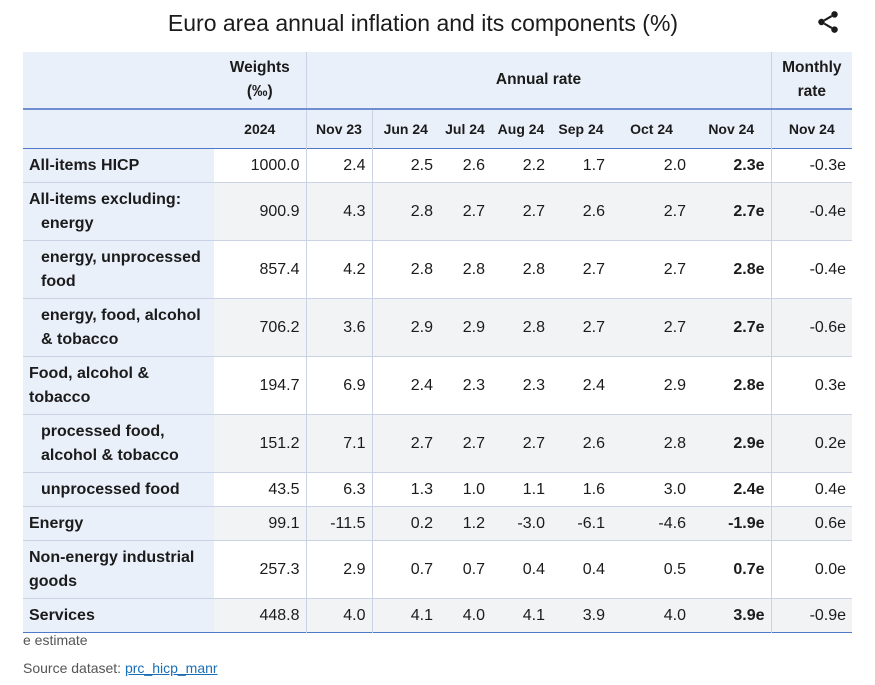 The image size is (875, 685). I want to click on row-label: processed food, alcohol & tobacco, so click(118, 443).